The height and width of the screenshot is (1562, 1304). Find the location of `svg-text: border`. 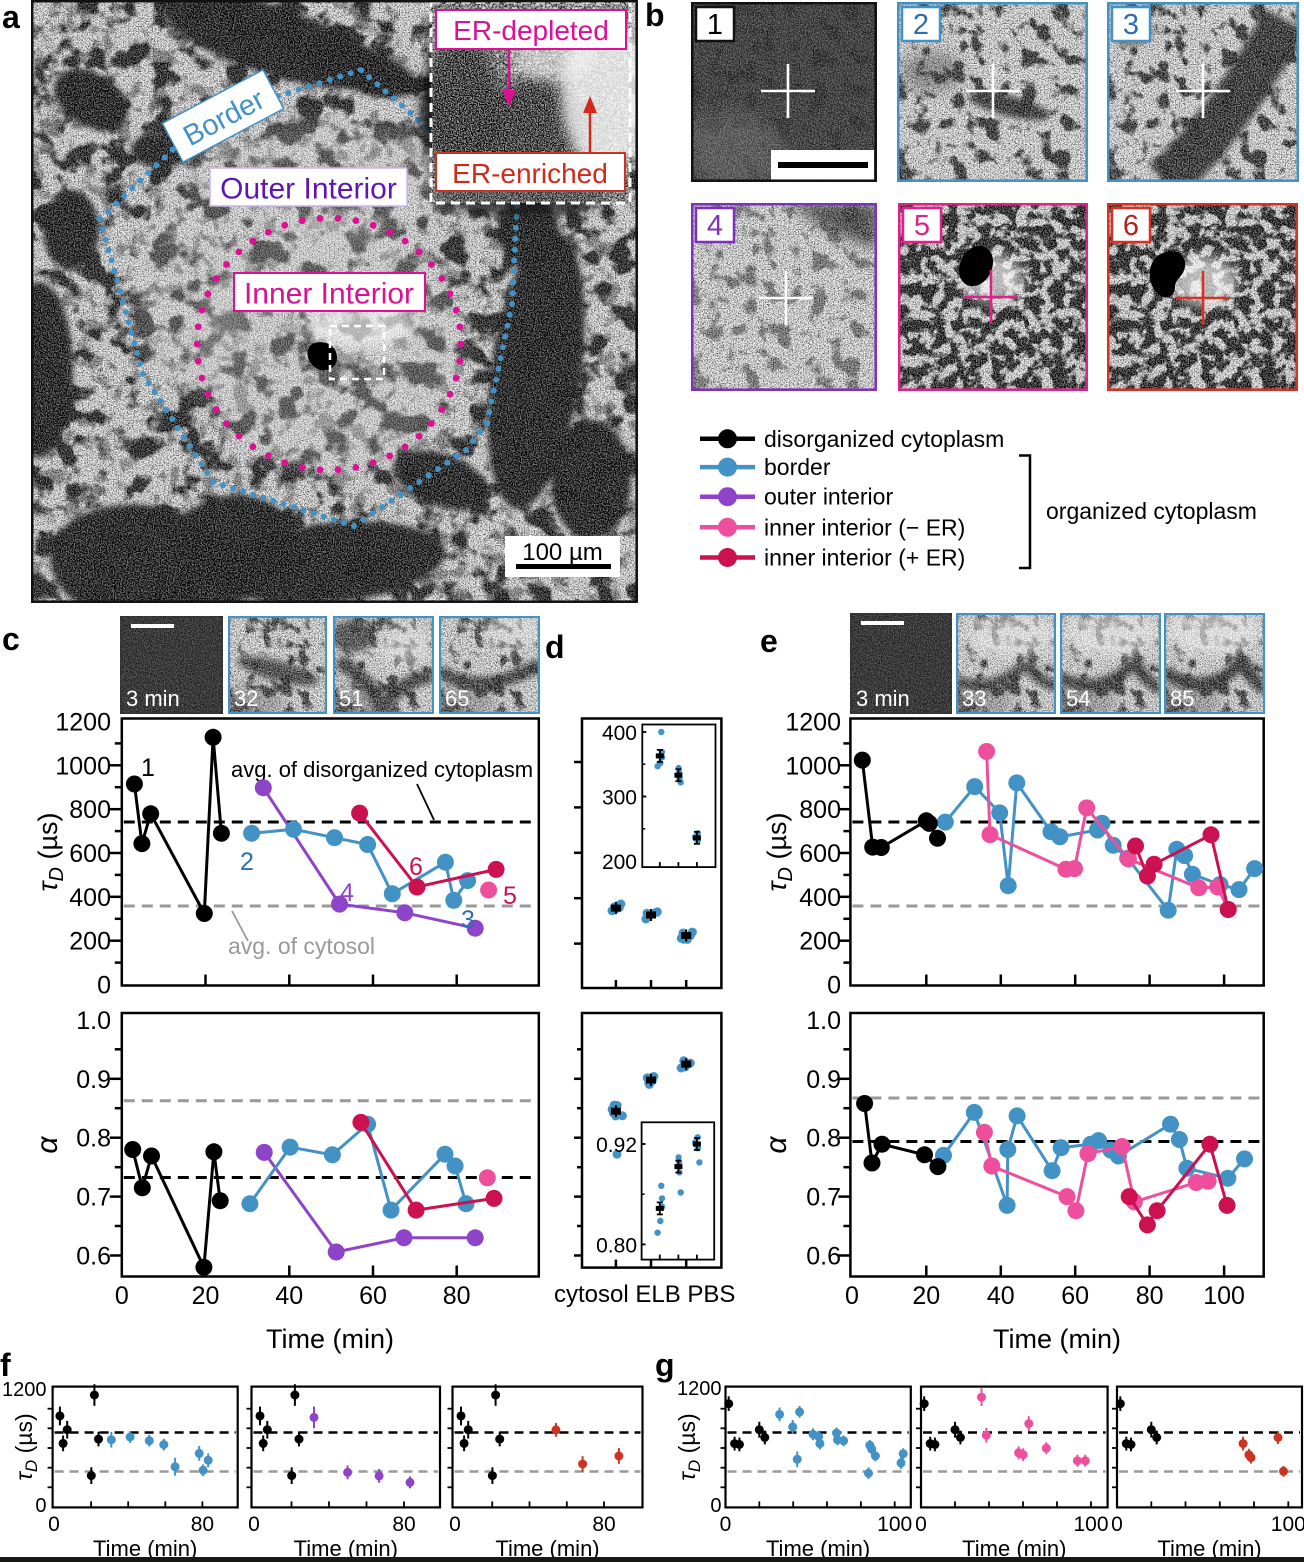

svg-text: border is located at coordinates (797, 467).